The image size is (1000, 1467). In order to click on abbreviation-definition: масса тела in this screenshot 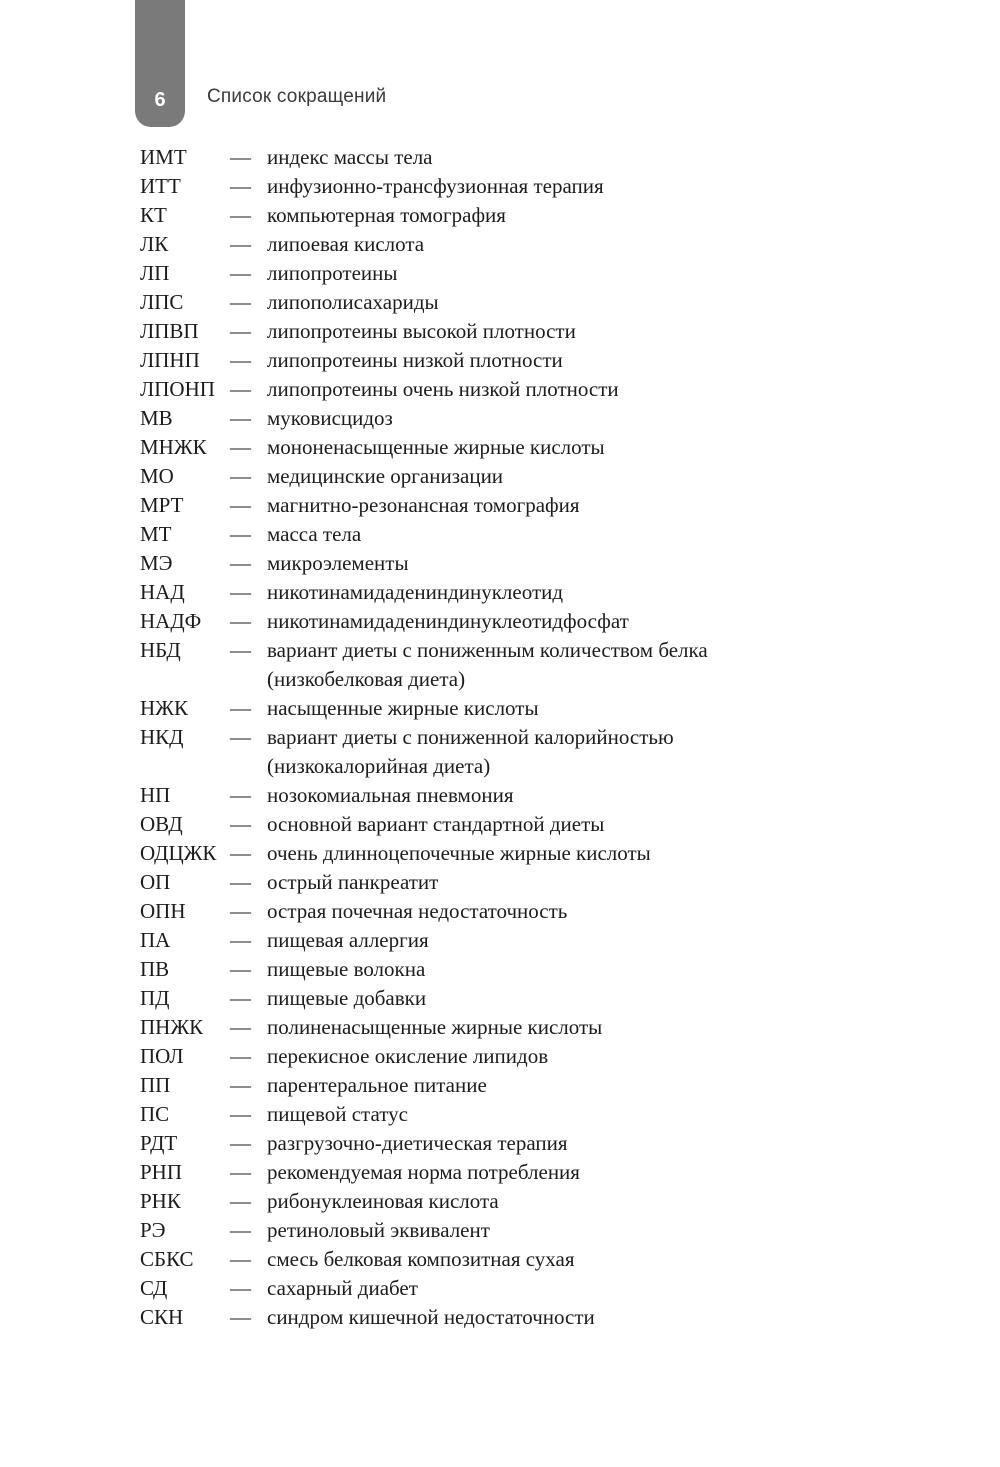, I will do `click(314, 534)`.